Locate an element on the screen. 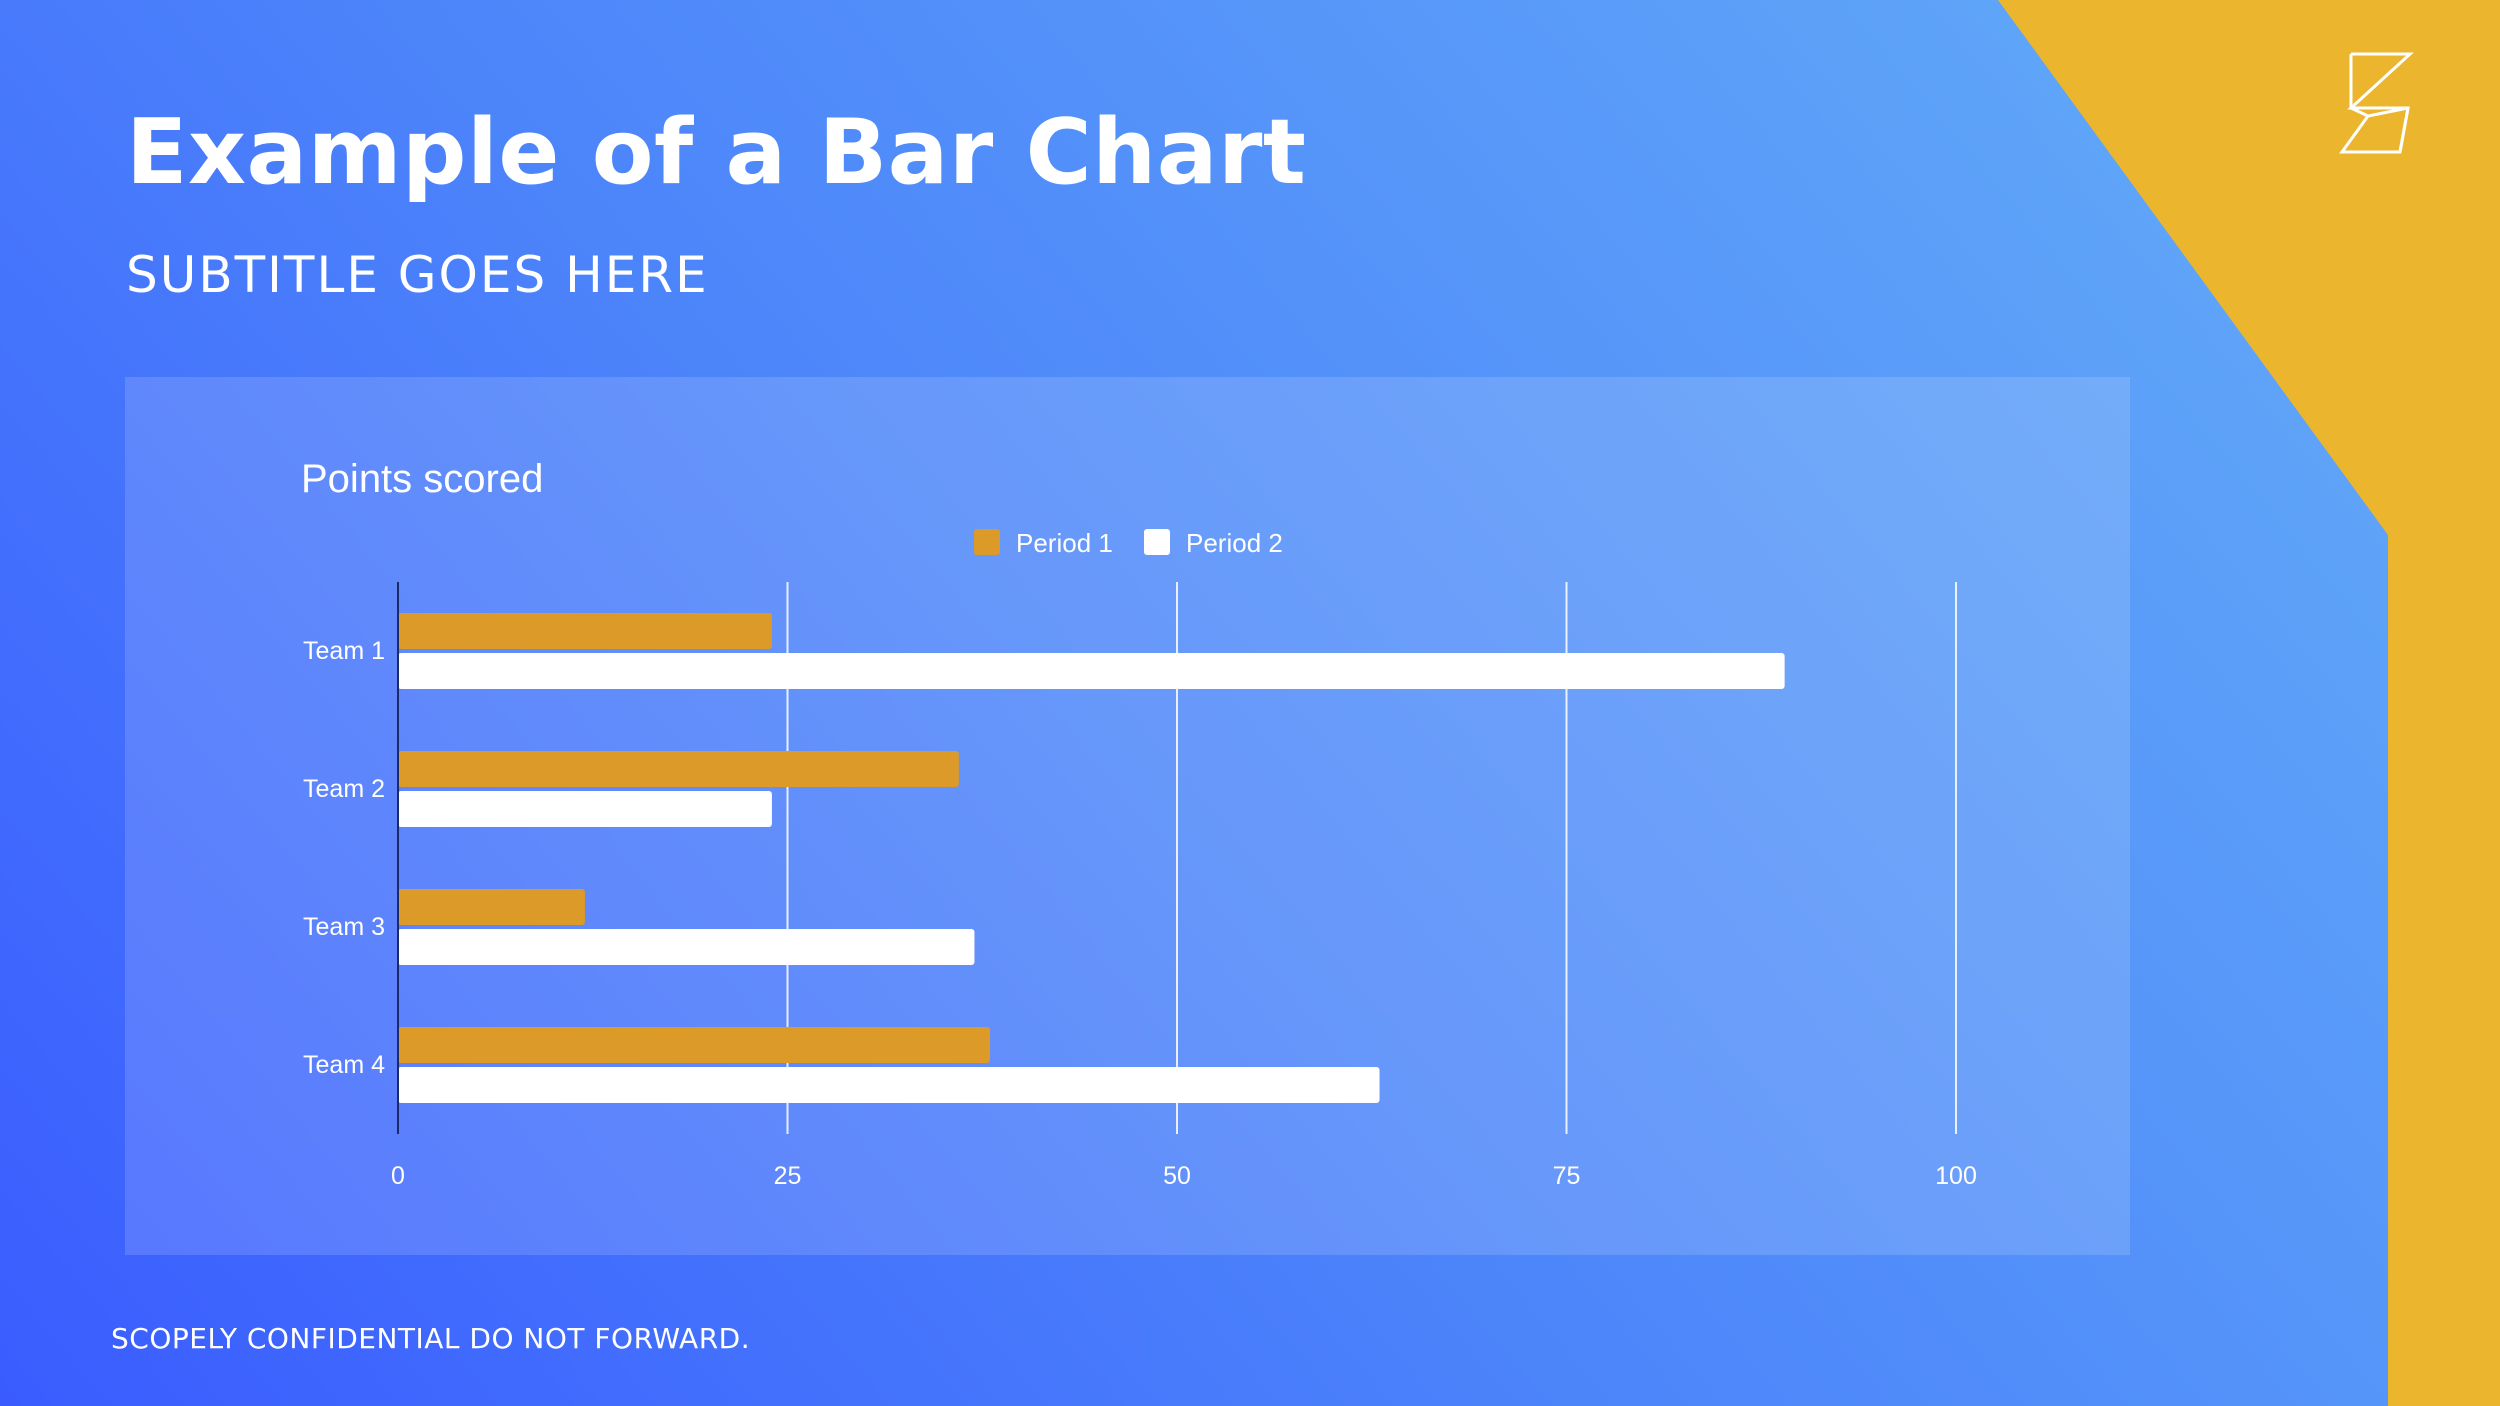  x-tick-label: 75 is located at coordinates (1567, 1176).